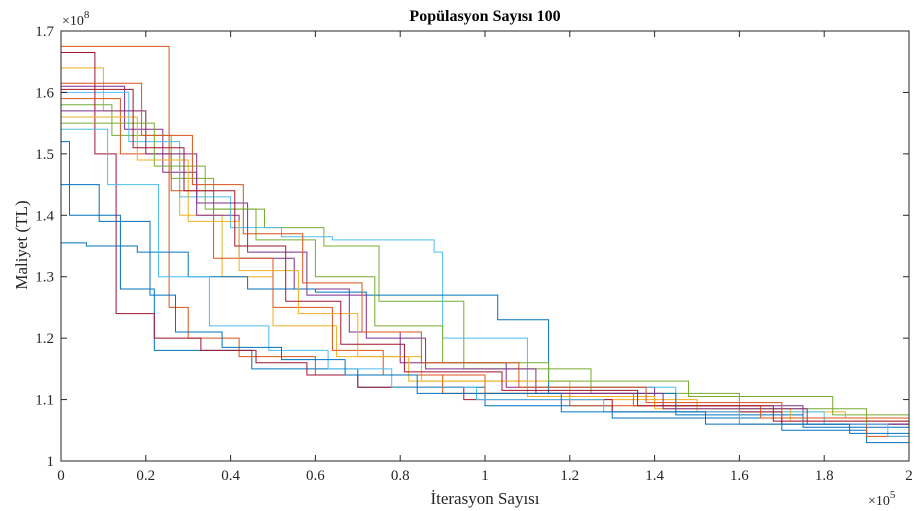  Describe the element at coordinates (569, 476) in the screenshot. I see `x-tick-label: 1.2` at that location.